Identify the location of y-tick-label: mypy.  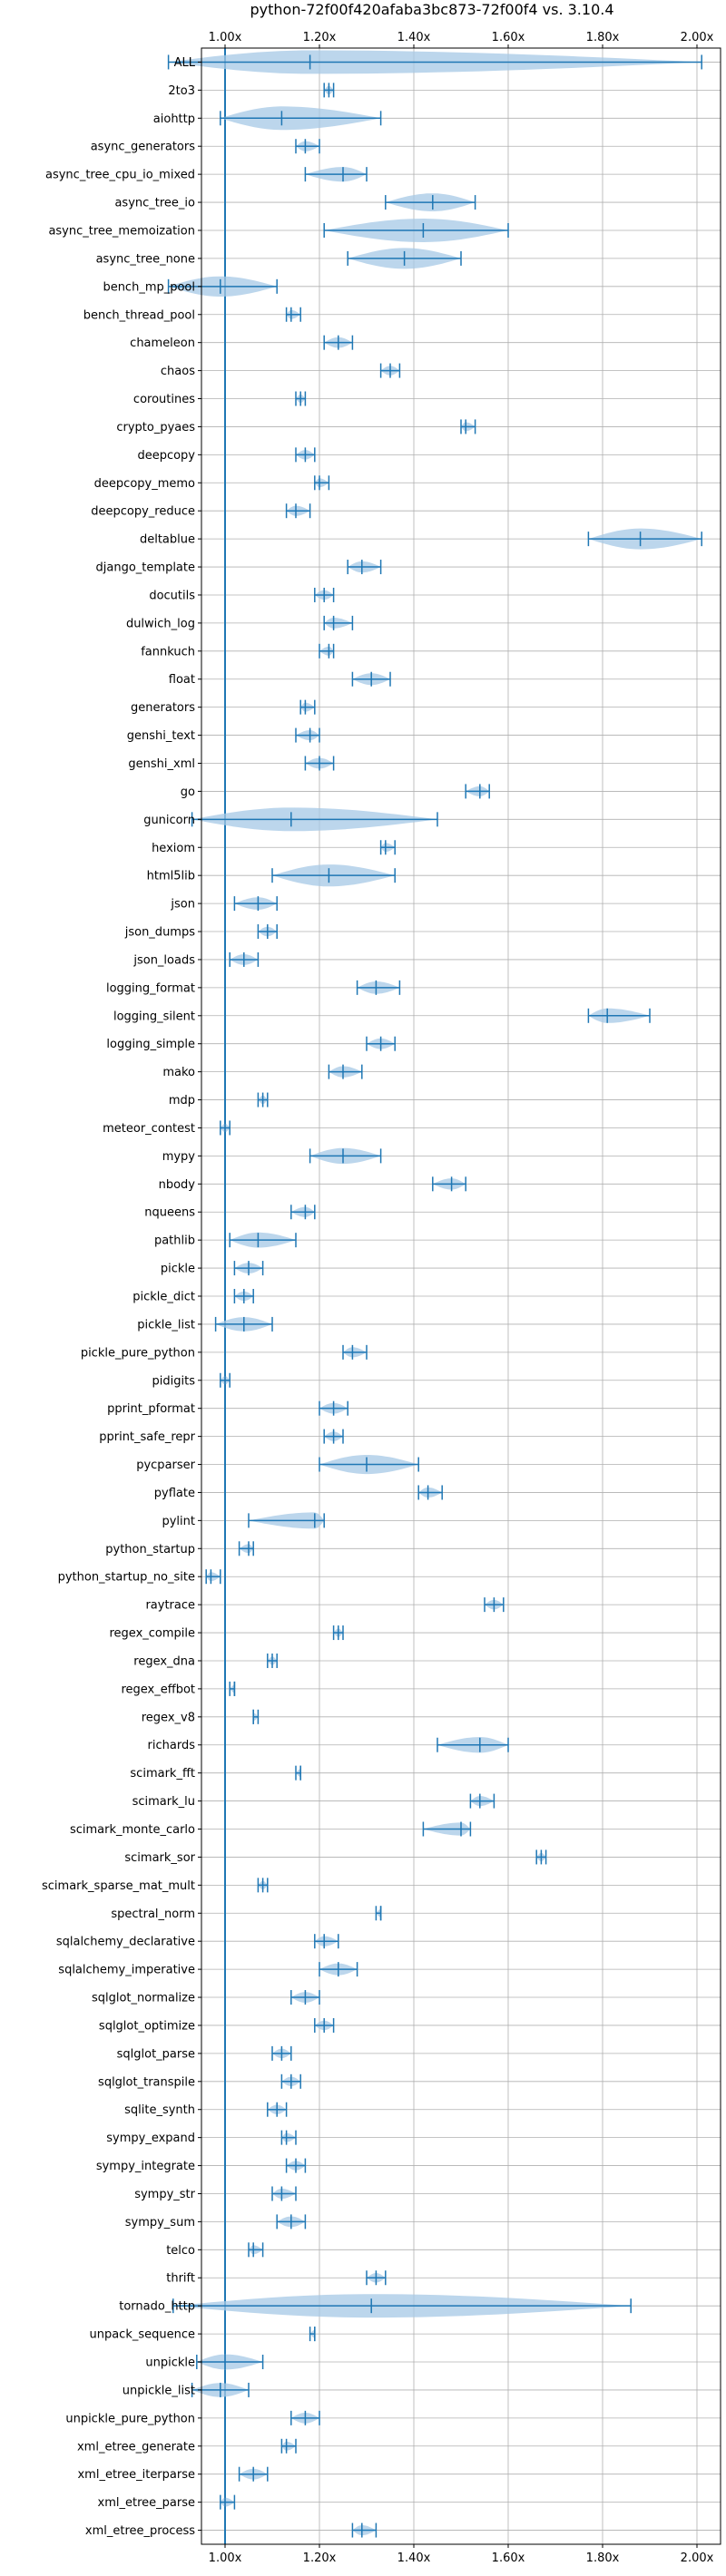
(179, 1157).